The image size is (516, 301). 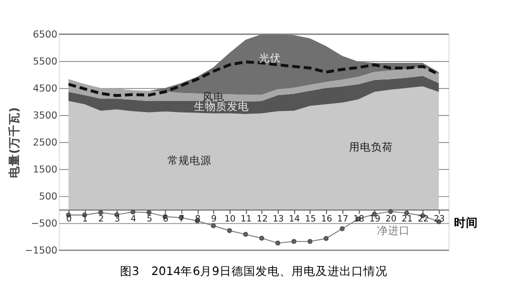 What do you see at coordinates (44, 224) in the screenshot?
I see `y-tick-label: −500` at bounding box center [44, 224].